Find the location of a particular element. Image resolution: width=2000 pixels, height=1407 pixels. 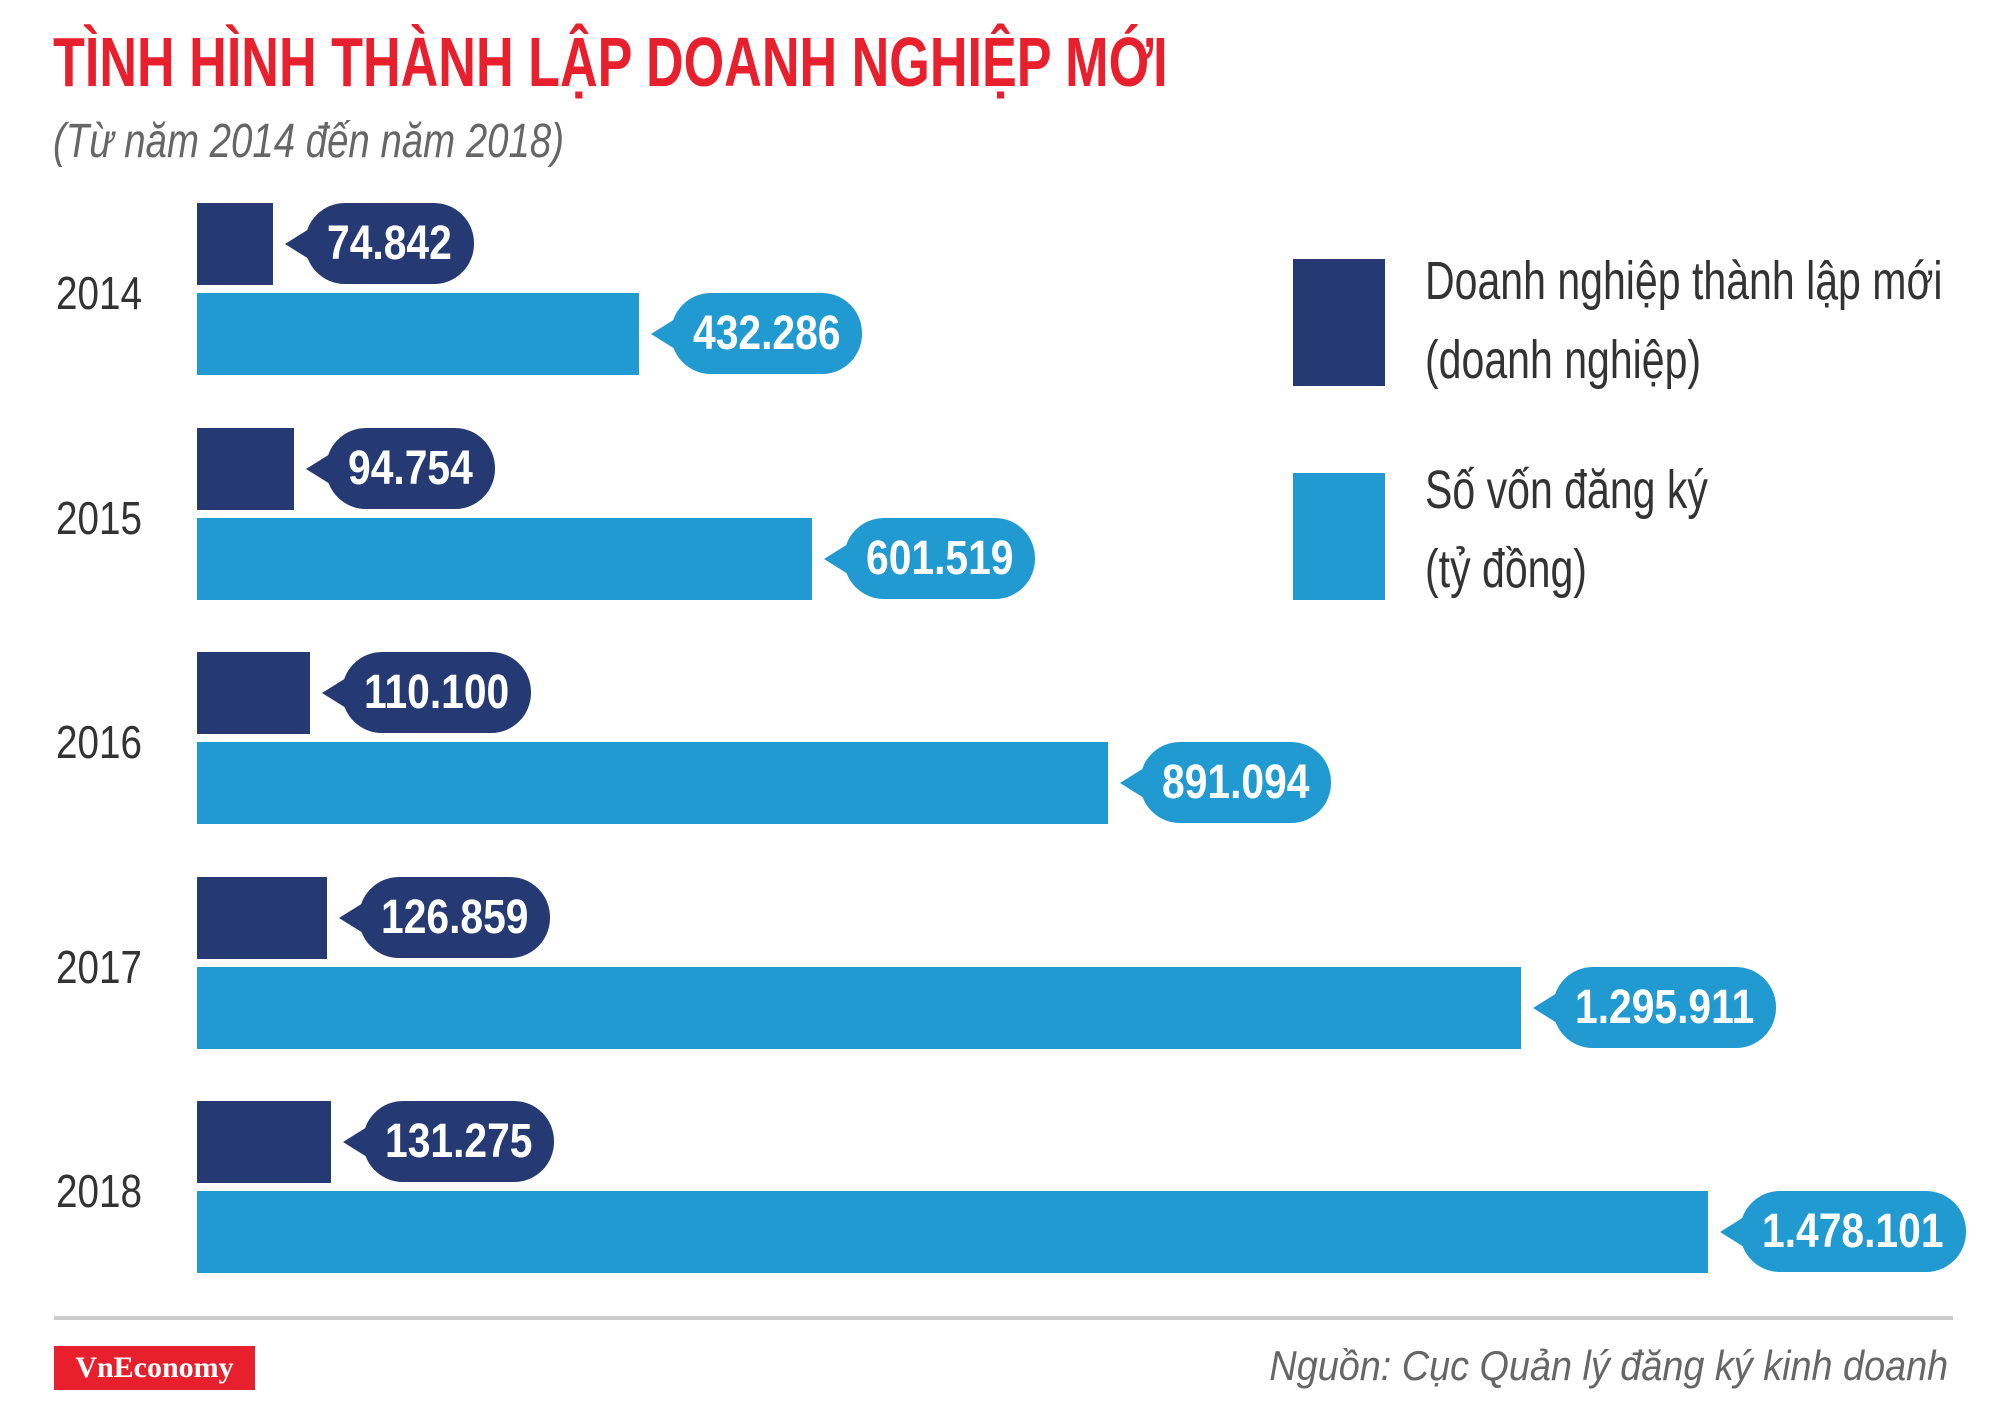

chart-subtitle: (Từ năm 2014 đến năm 2018) is located at coordinates (372, 142).